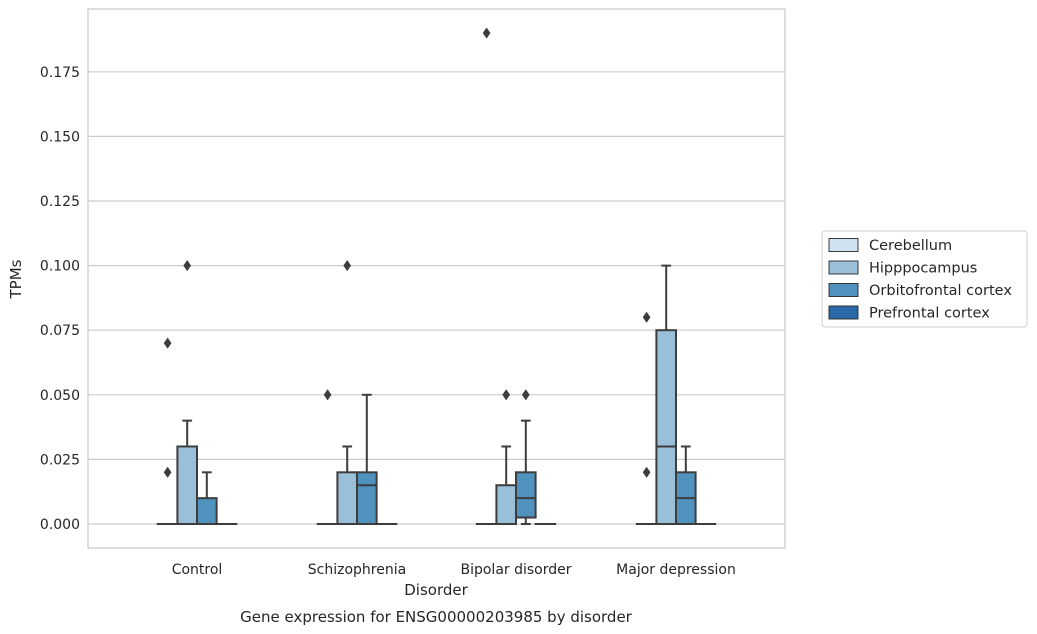 The image size is (1037, 634). I want to click on x-tick-label: Control, so click(197, 570).